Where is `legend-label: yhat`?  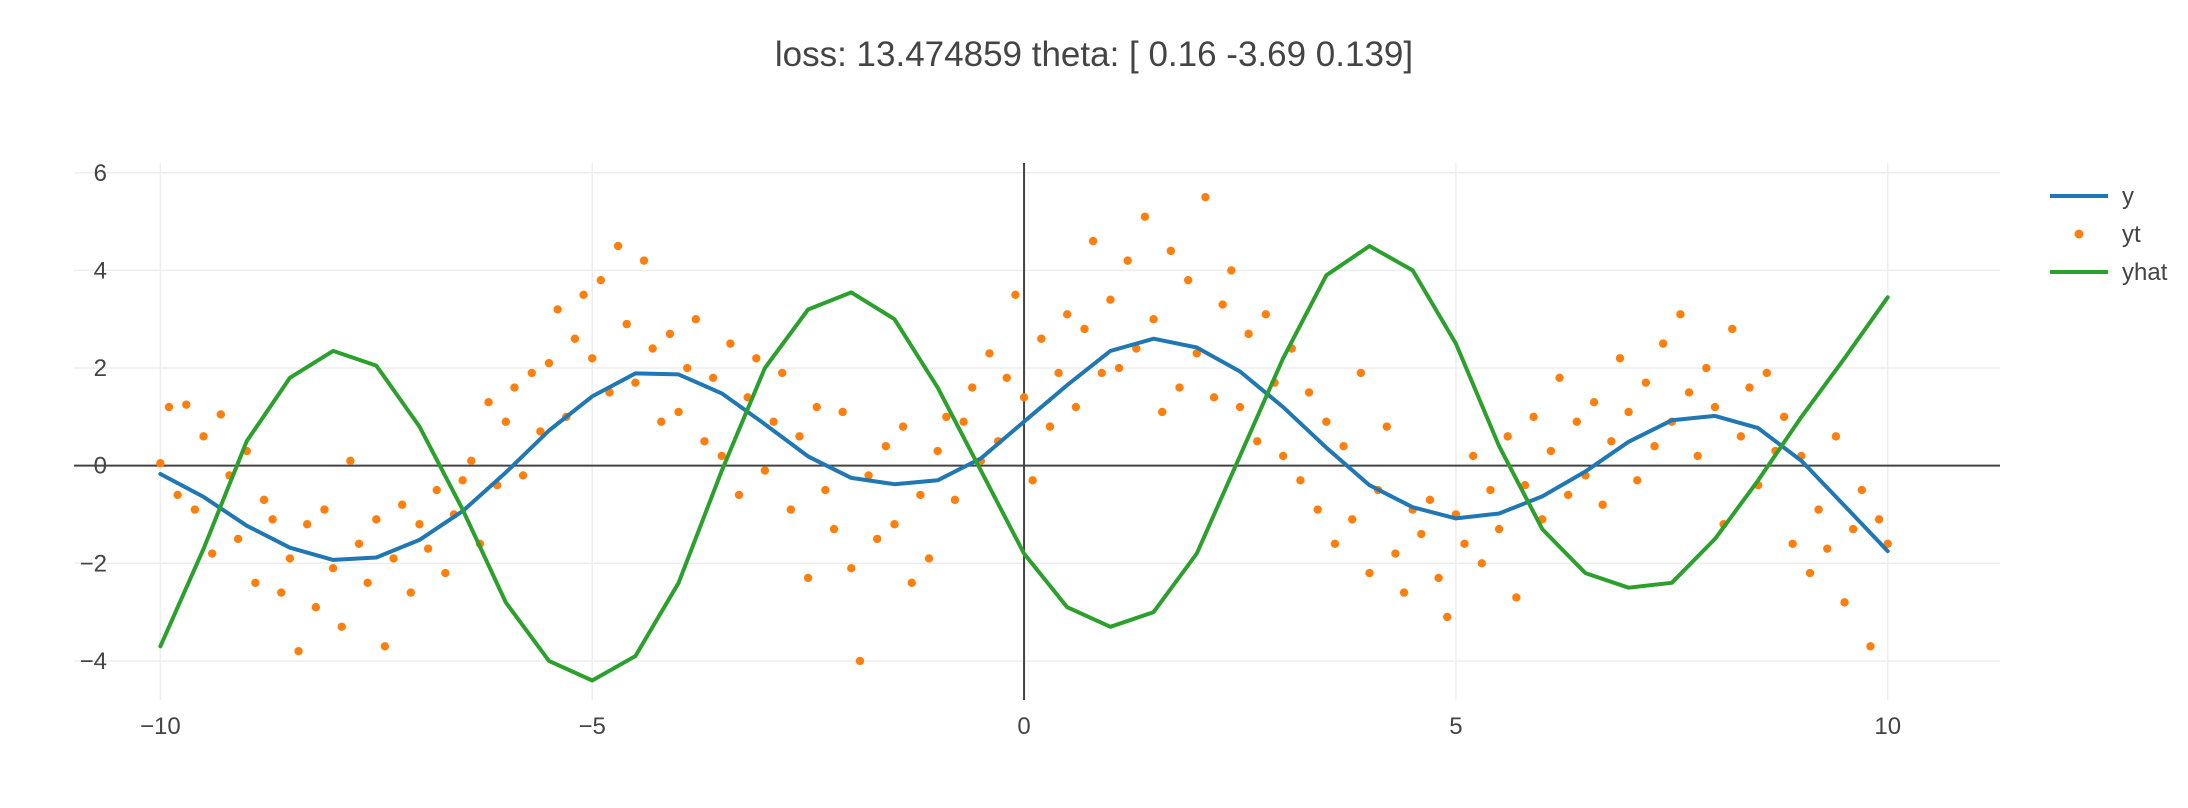 legend-label: yhat is located at coordinates (2145, 272).